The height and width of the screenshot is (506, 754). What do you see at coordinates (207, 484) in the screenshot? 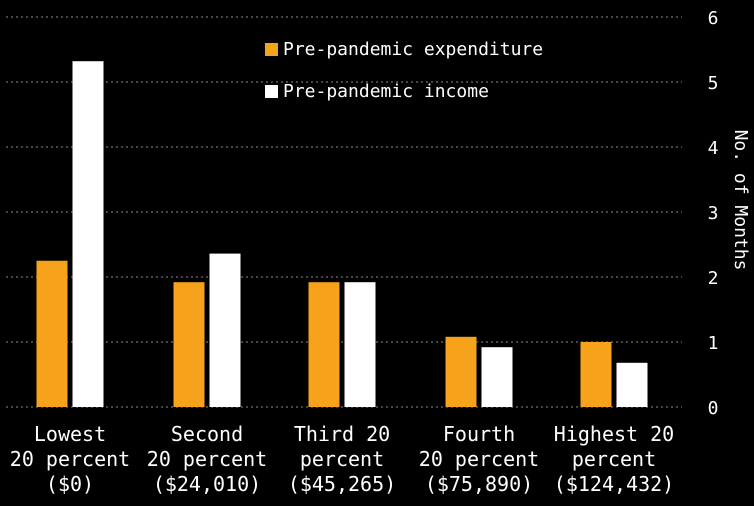
I see `x-category-label: ($24,010)` at bounding box center [207, 484].